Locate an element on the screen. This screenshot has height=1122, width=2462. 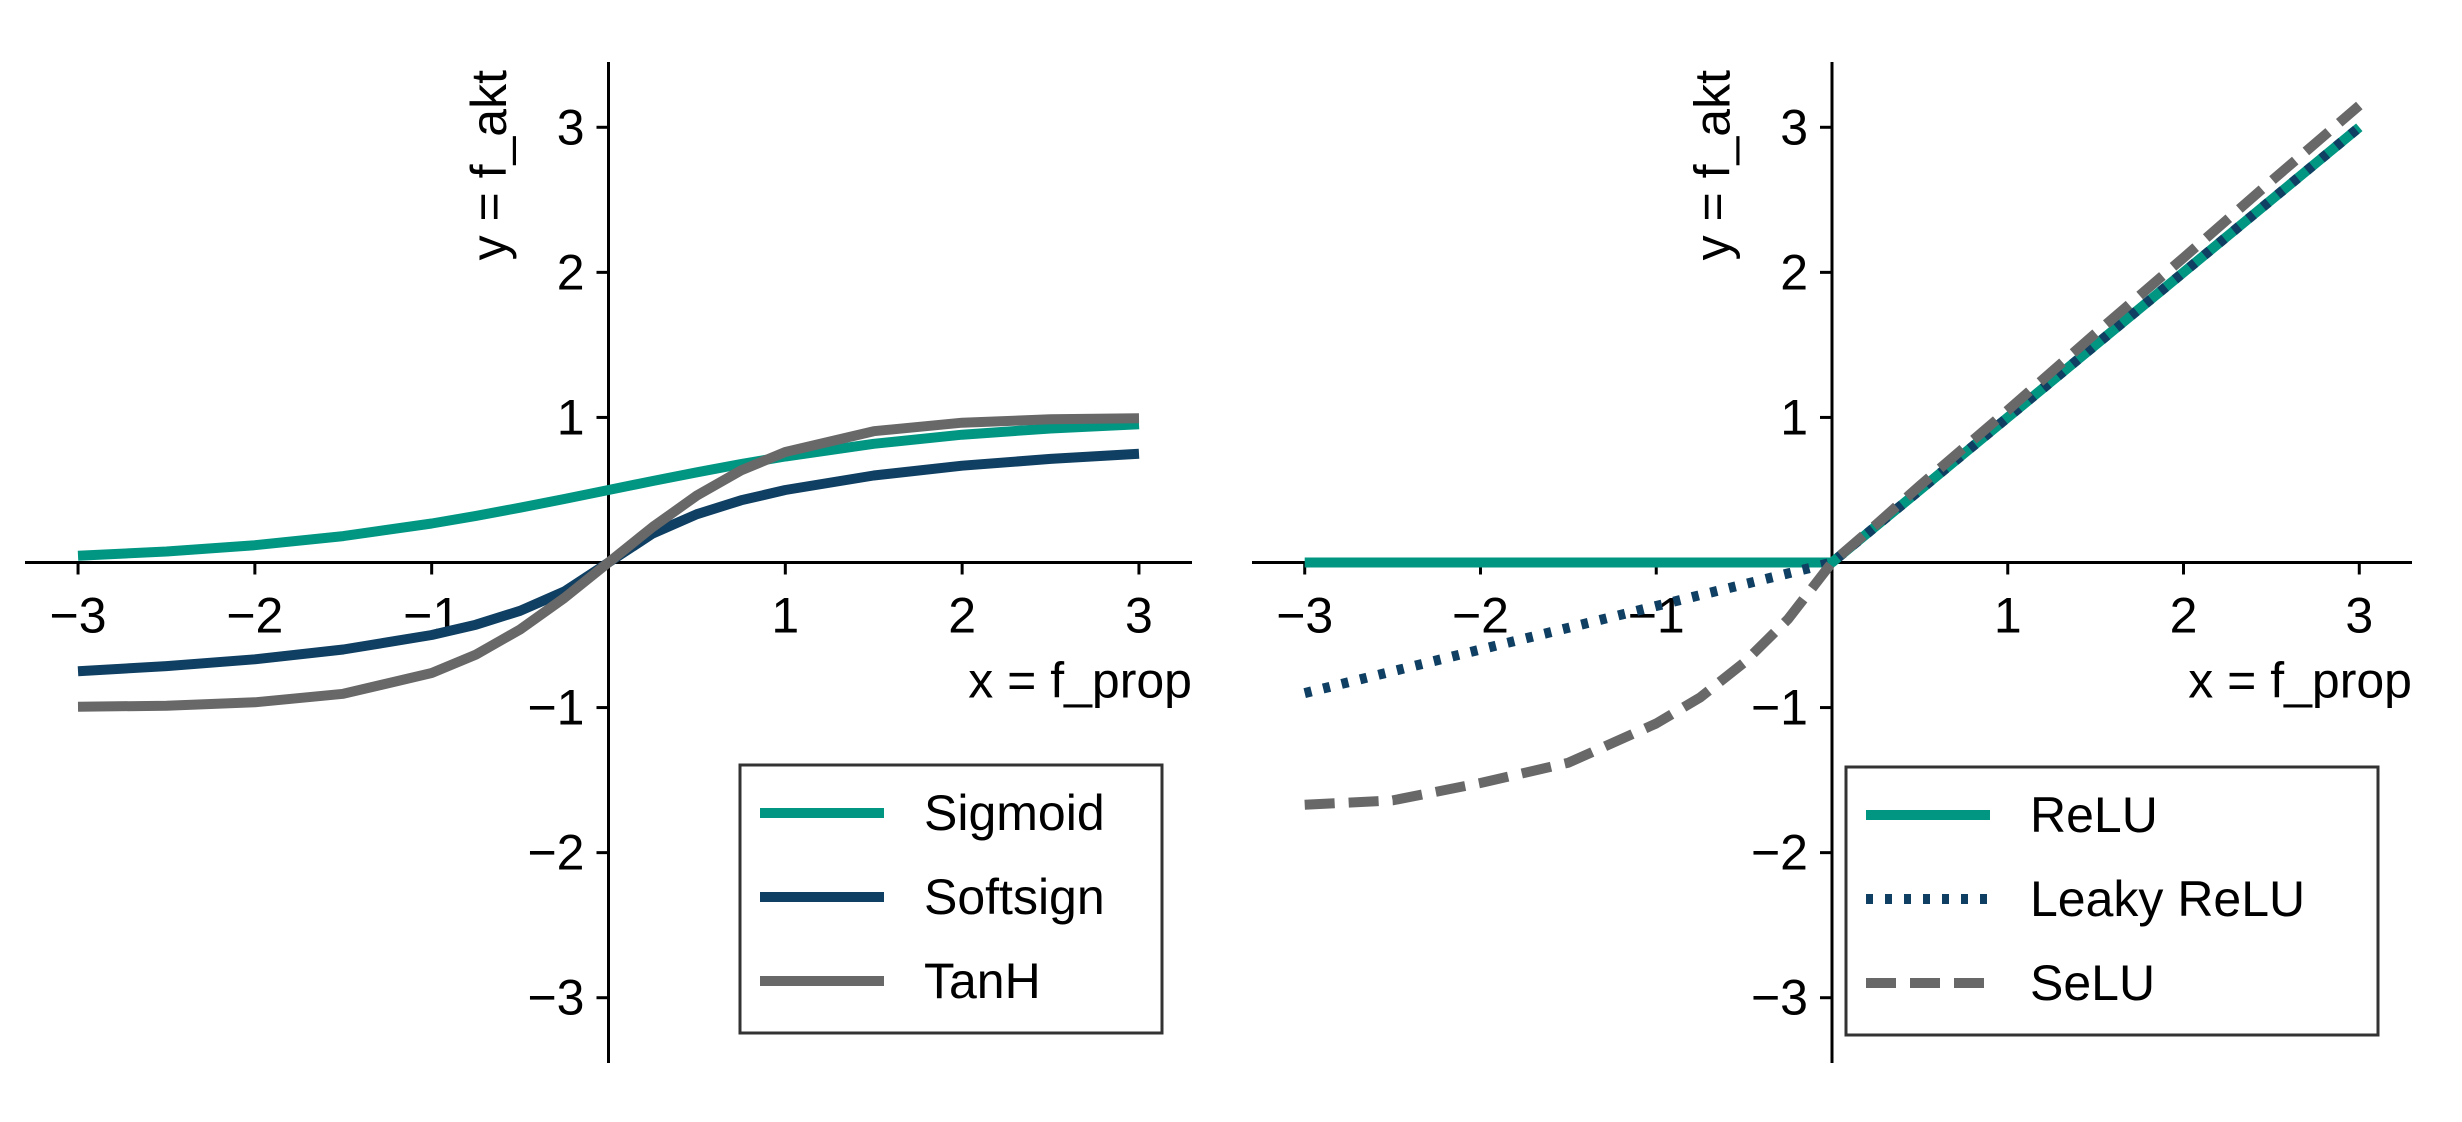
legend: Sigmoid Softsign TanH is located at coordinates (951, 899).